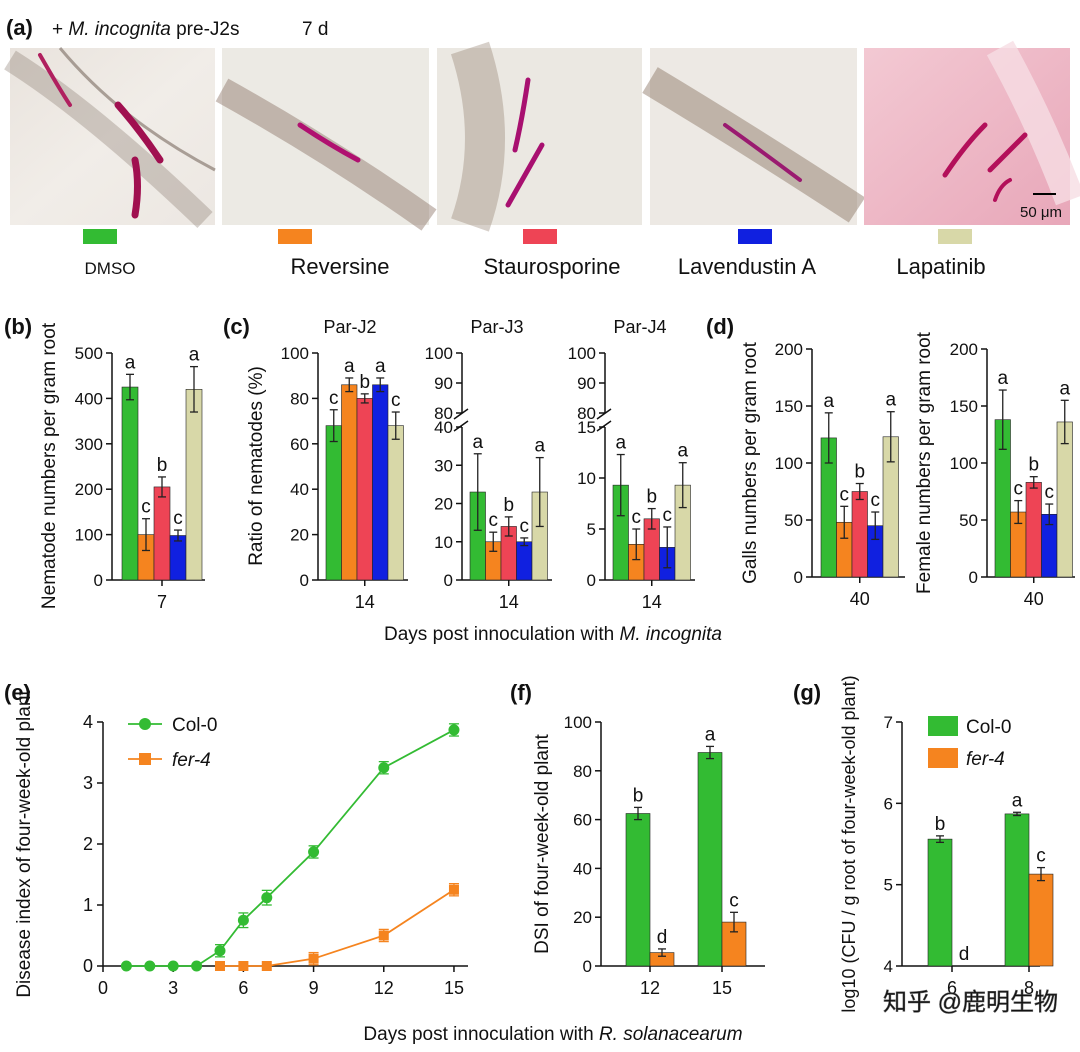  What do you see at coordinates (943, 758) in the screenshot?
I see `legend-swatch` at bounding box center [943, 758].